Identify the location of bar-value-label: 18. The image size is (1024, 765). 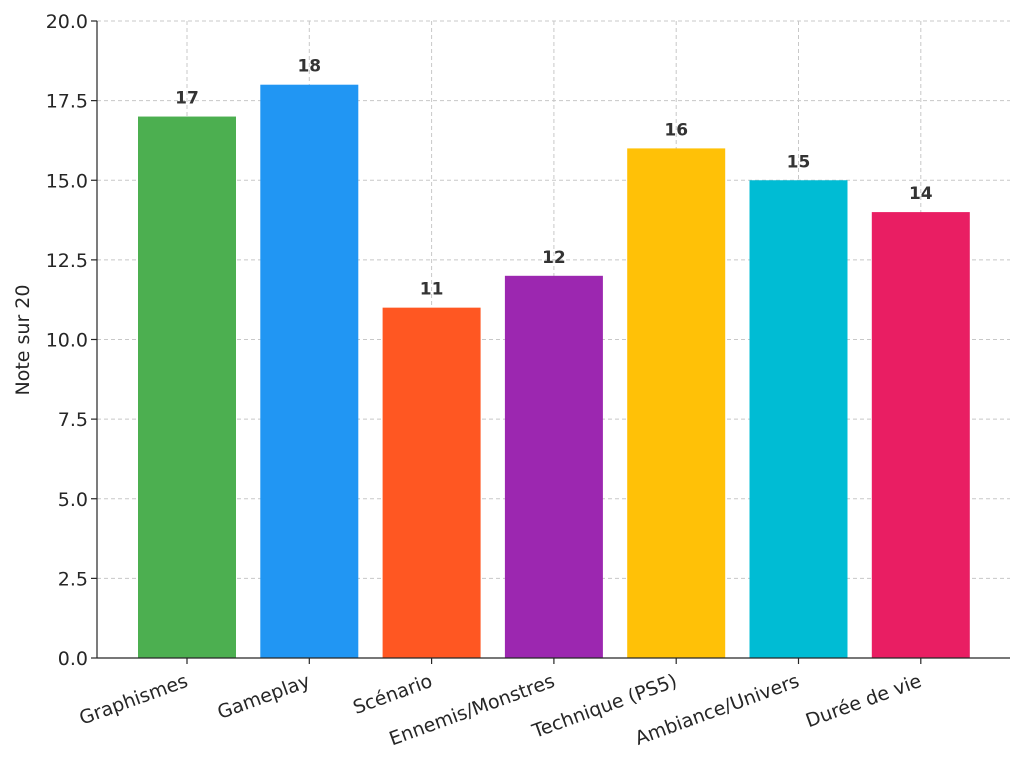
(309, 67).